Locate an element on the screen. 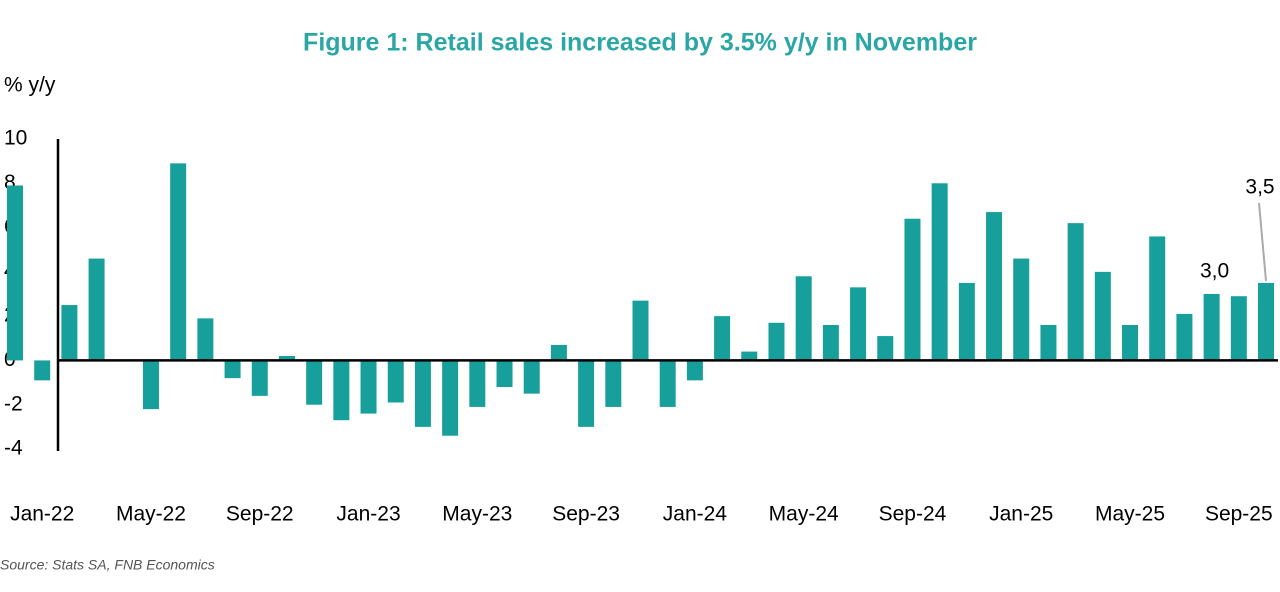 The image size is (1280, 592). x-tick-label: Sep-23 is located at coordinates (586, 514).